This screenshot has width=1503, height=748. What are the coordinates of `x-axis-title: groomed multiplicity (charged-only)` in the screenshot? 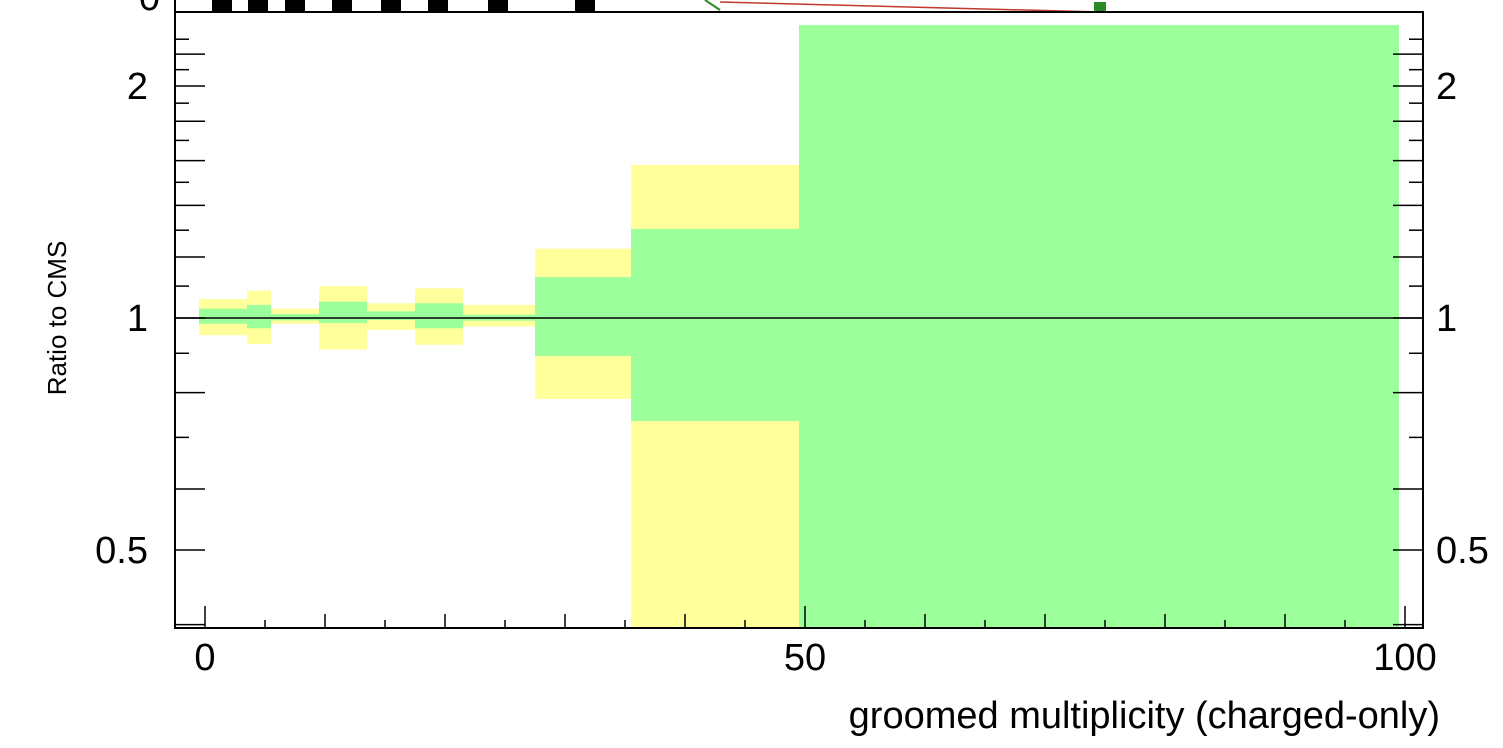 It's located at (1144, 716).